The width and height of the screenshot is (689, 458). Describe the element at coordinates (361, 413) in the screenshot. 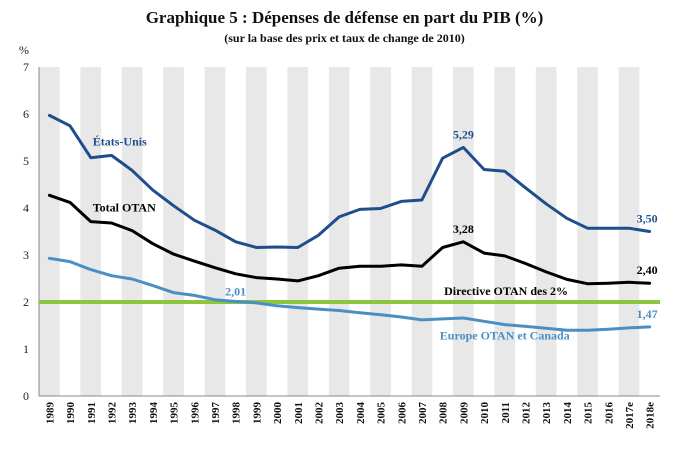

I see `x-tick-2004: 2004` at that location.